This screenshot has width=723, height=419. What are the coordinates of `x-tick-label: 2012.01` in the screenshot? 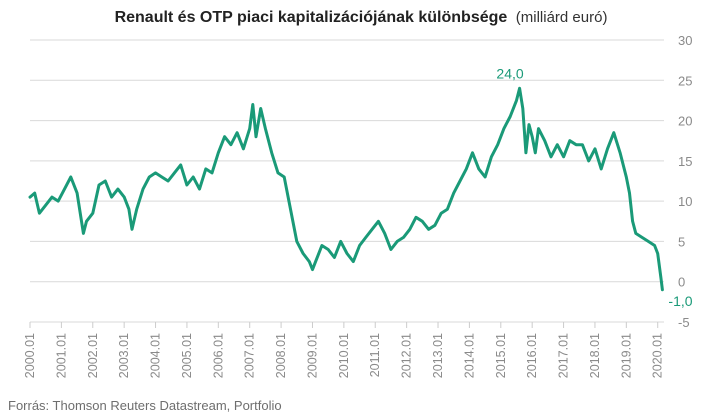 It's located at (407, 355).